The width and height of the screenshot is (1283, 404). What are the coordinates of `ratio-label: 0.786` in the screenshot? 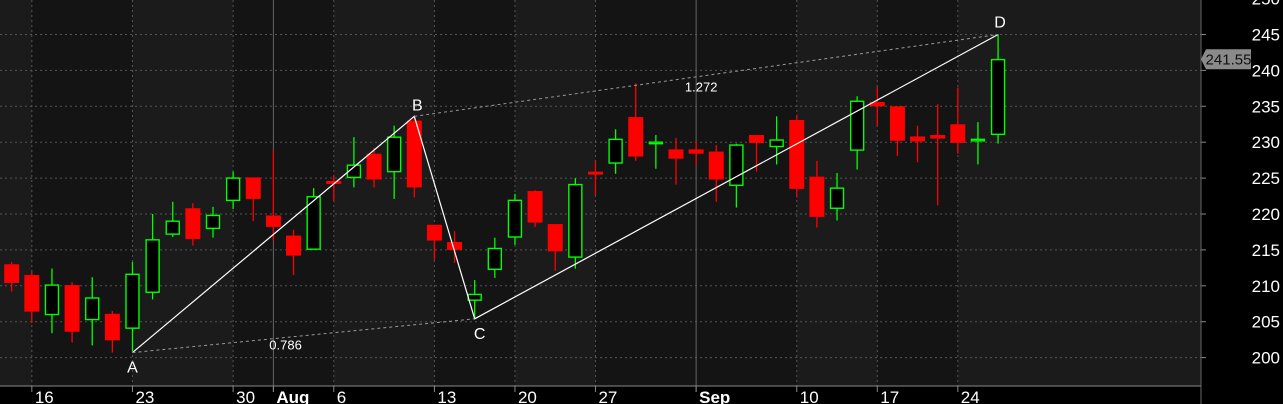 It's located at (285, 345).